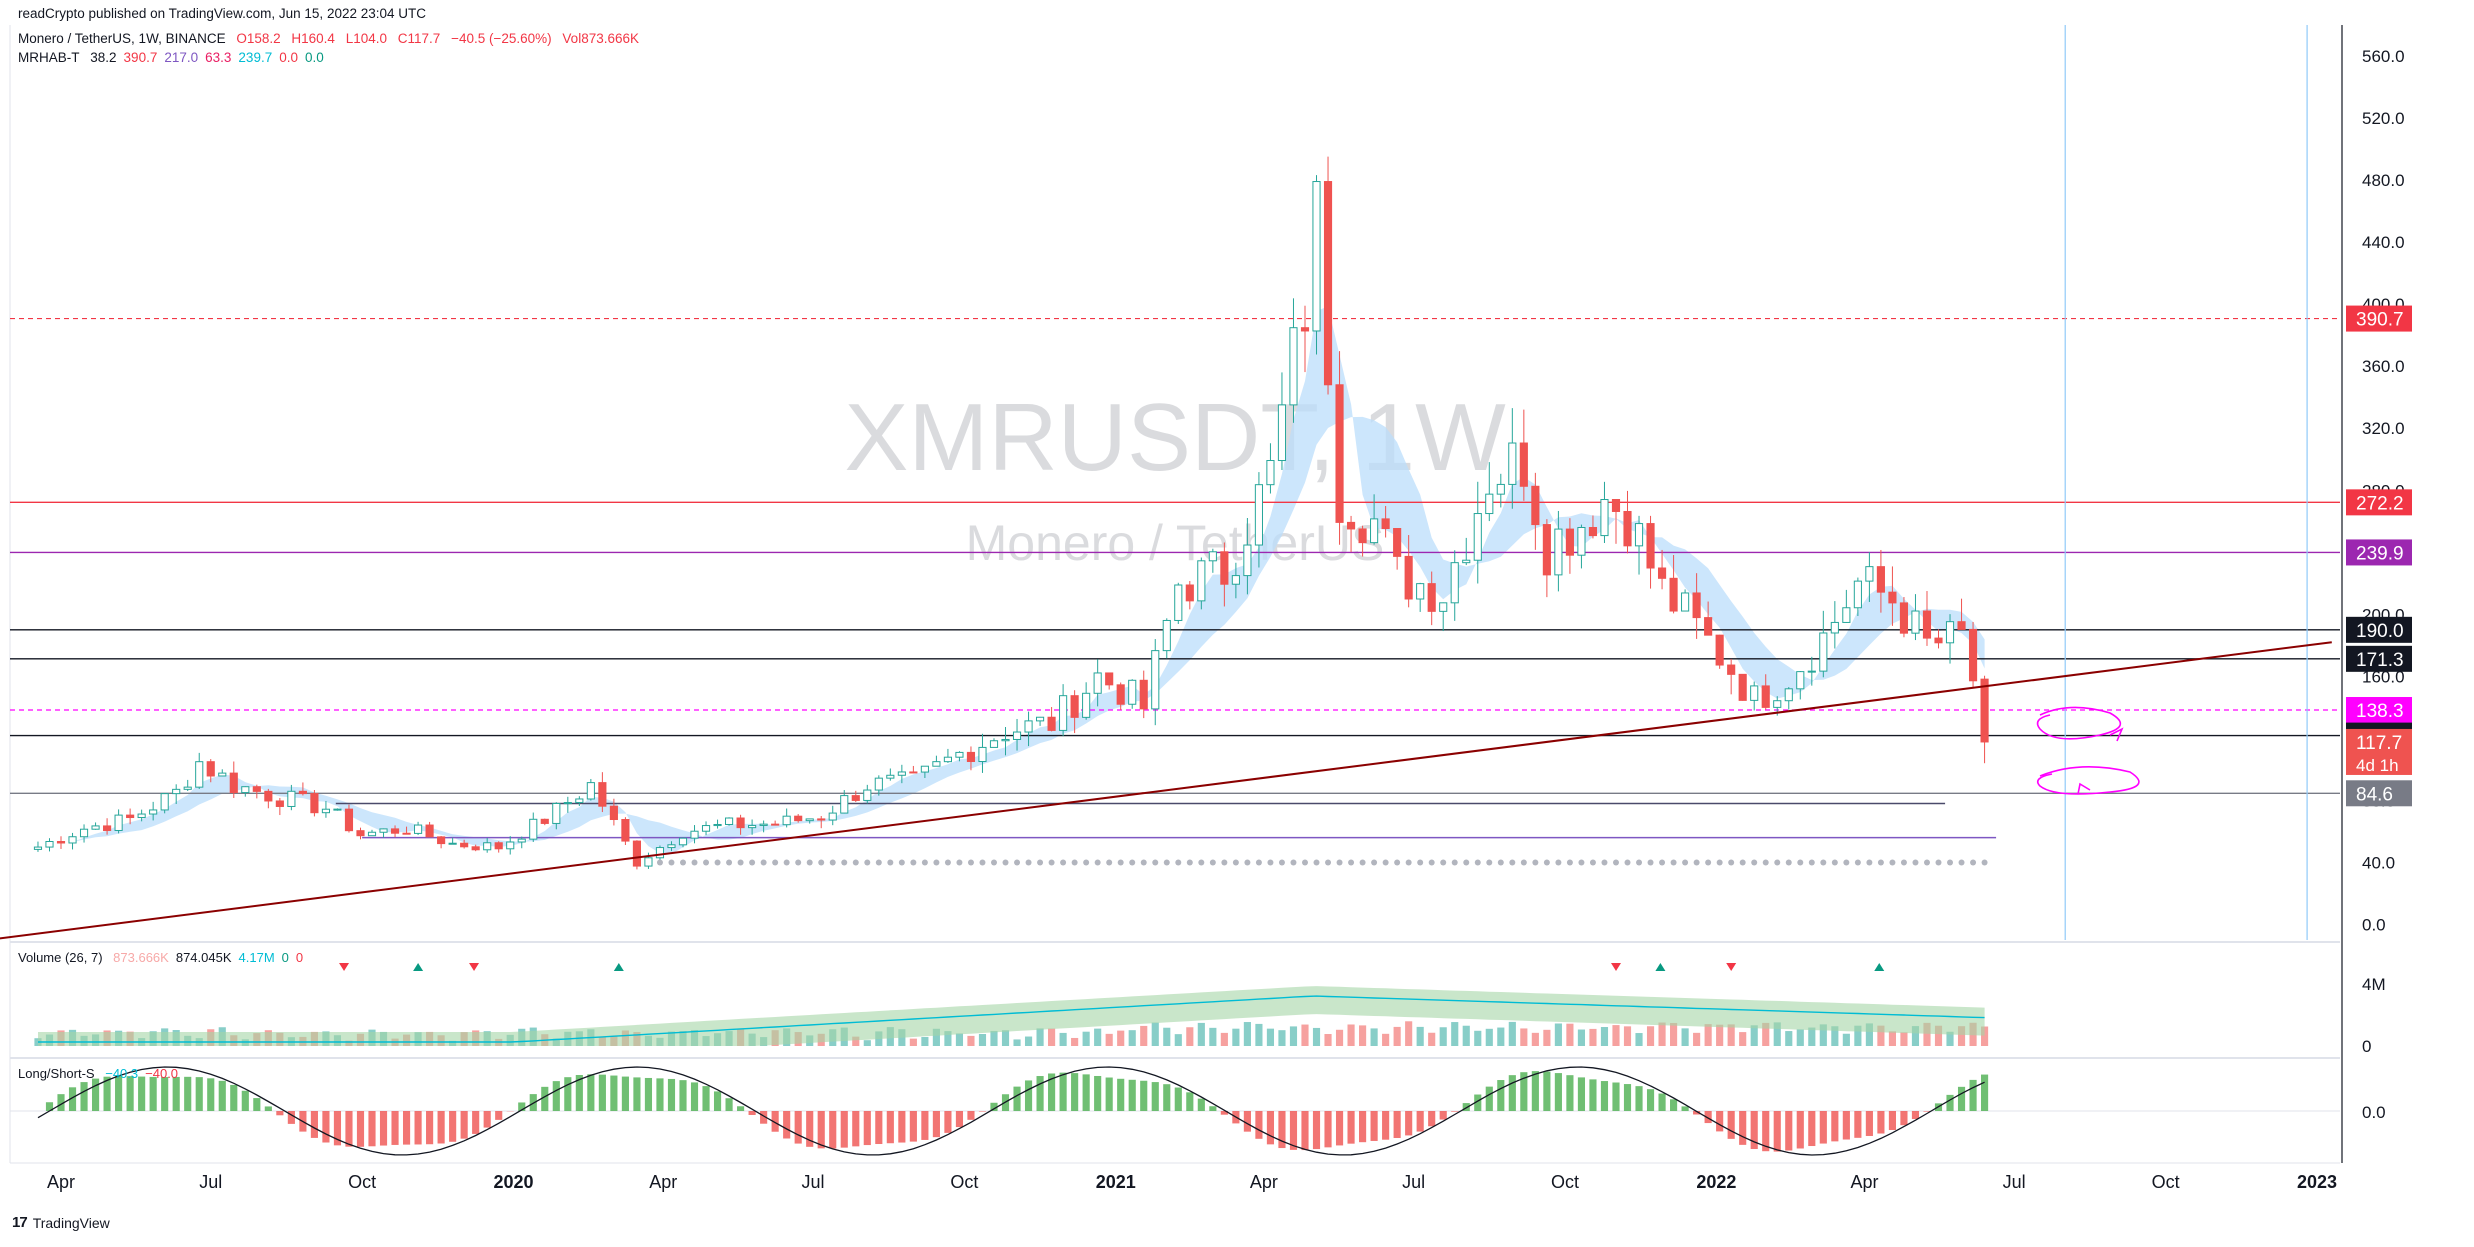 This screenshot has width=2474, height=1247. Describe the element at coordinates (812, 1182) in the screenshot. I see `time-label-5: Jul` at that location.